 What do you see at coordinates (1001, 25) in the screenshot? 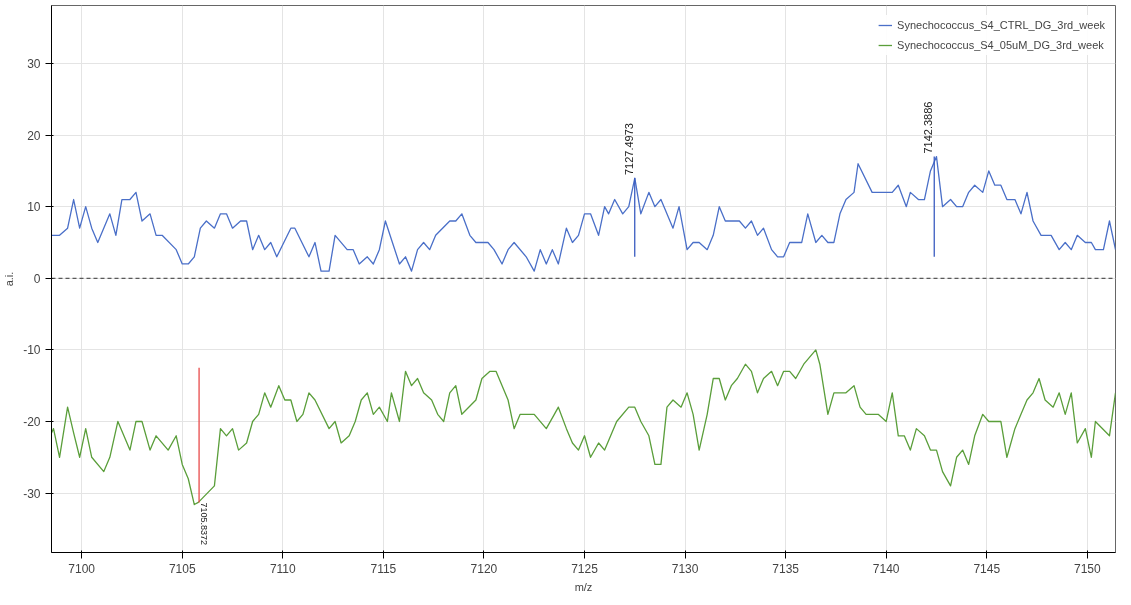
I see `legend-label: Synechococcus_S4_CTRL_DG_3rd_week` at bounding box center [1001, 25].